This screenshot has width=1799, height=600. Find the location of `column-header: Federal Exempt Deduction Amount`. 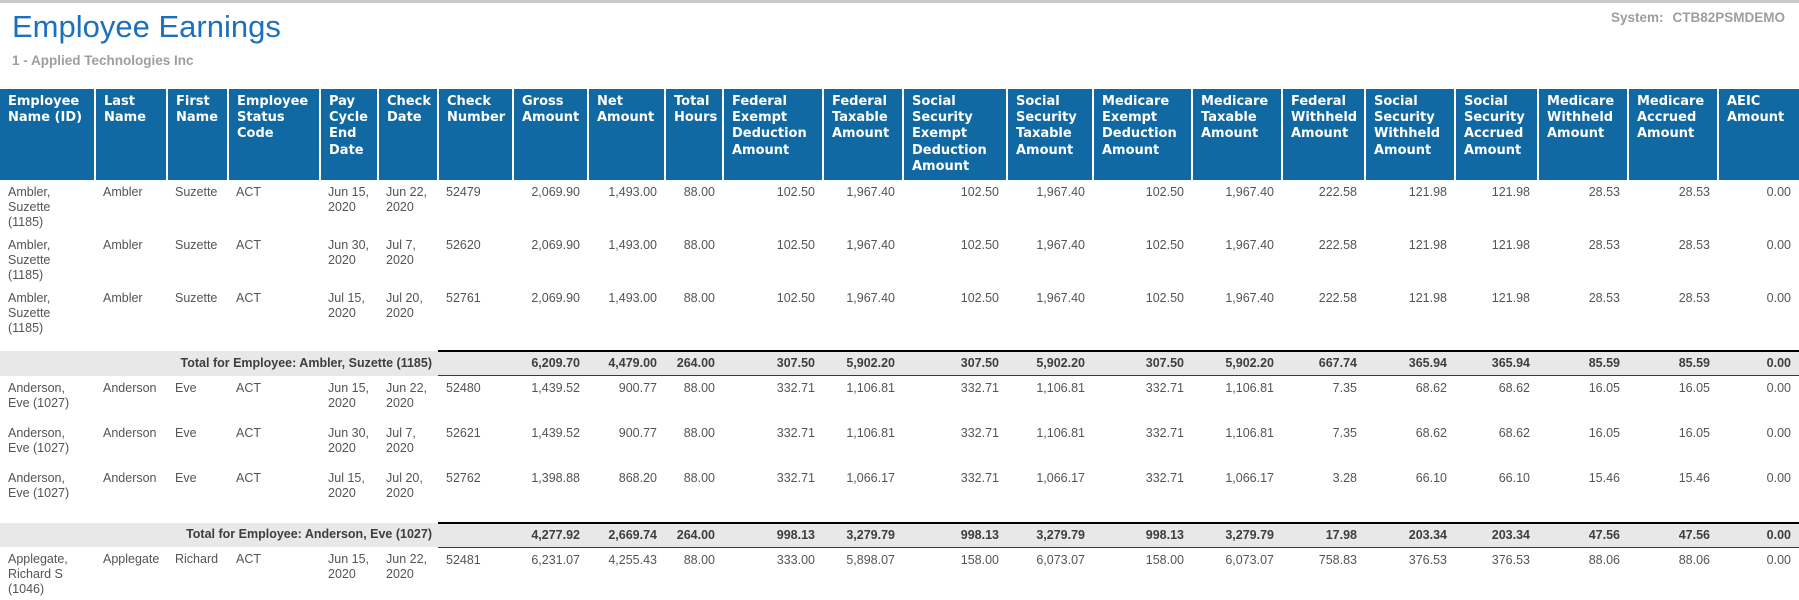

column-header: Federal Exempt Deduction Amount is located at coordinates (772, 135).